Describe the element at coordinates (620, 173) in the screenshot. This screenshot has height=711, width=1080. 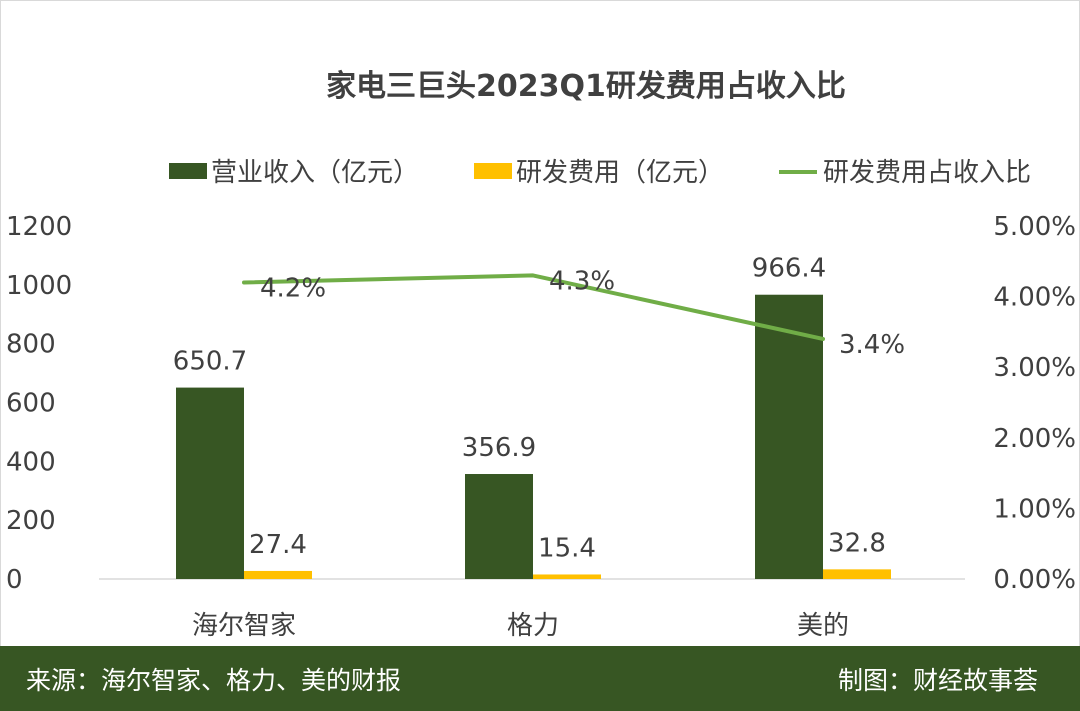
I see `legend-label: 研发费用（亿元）` at that location.